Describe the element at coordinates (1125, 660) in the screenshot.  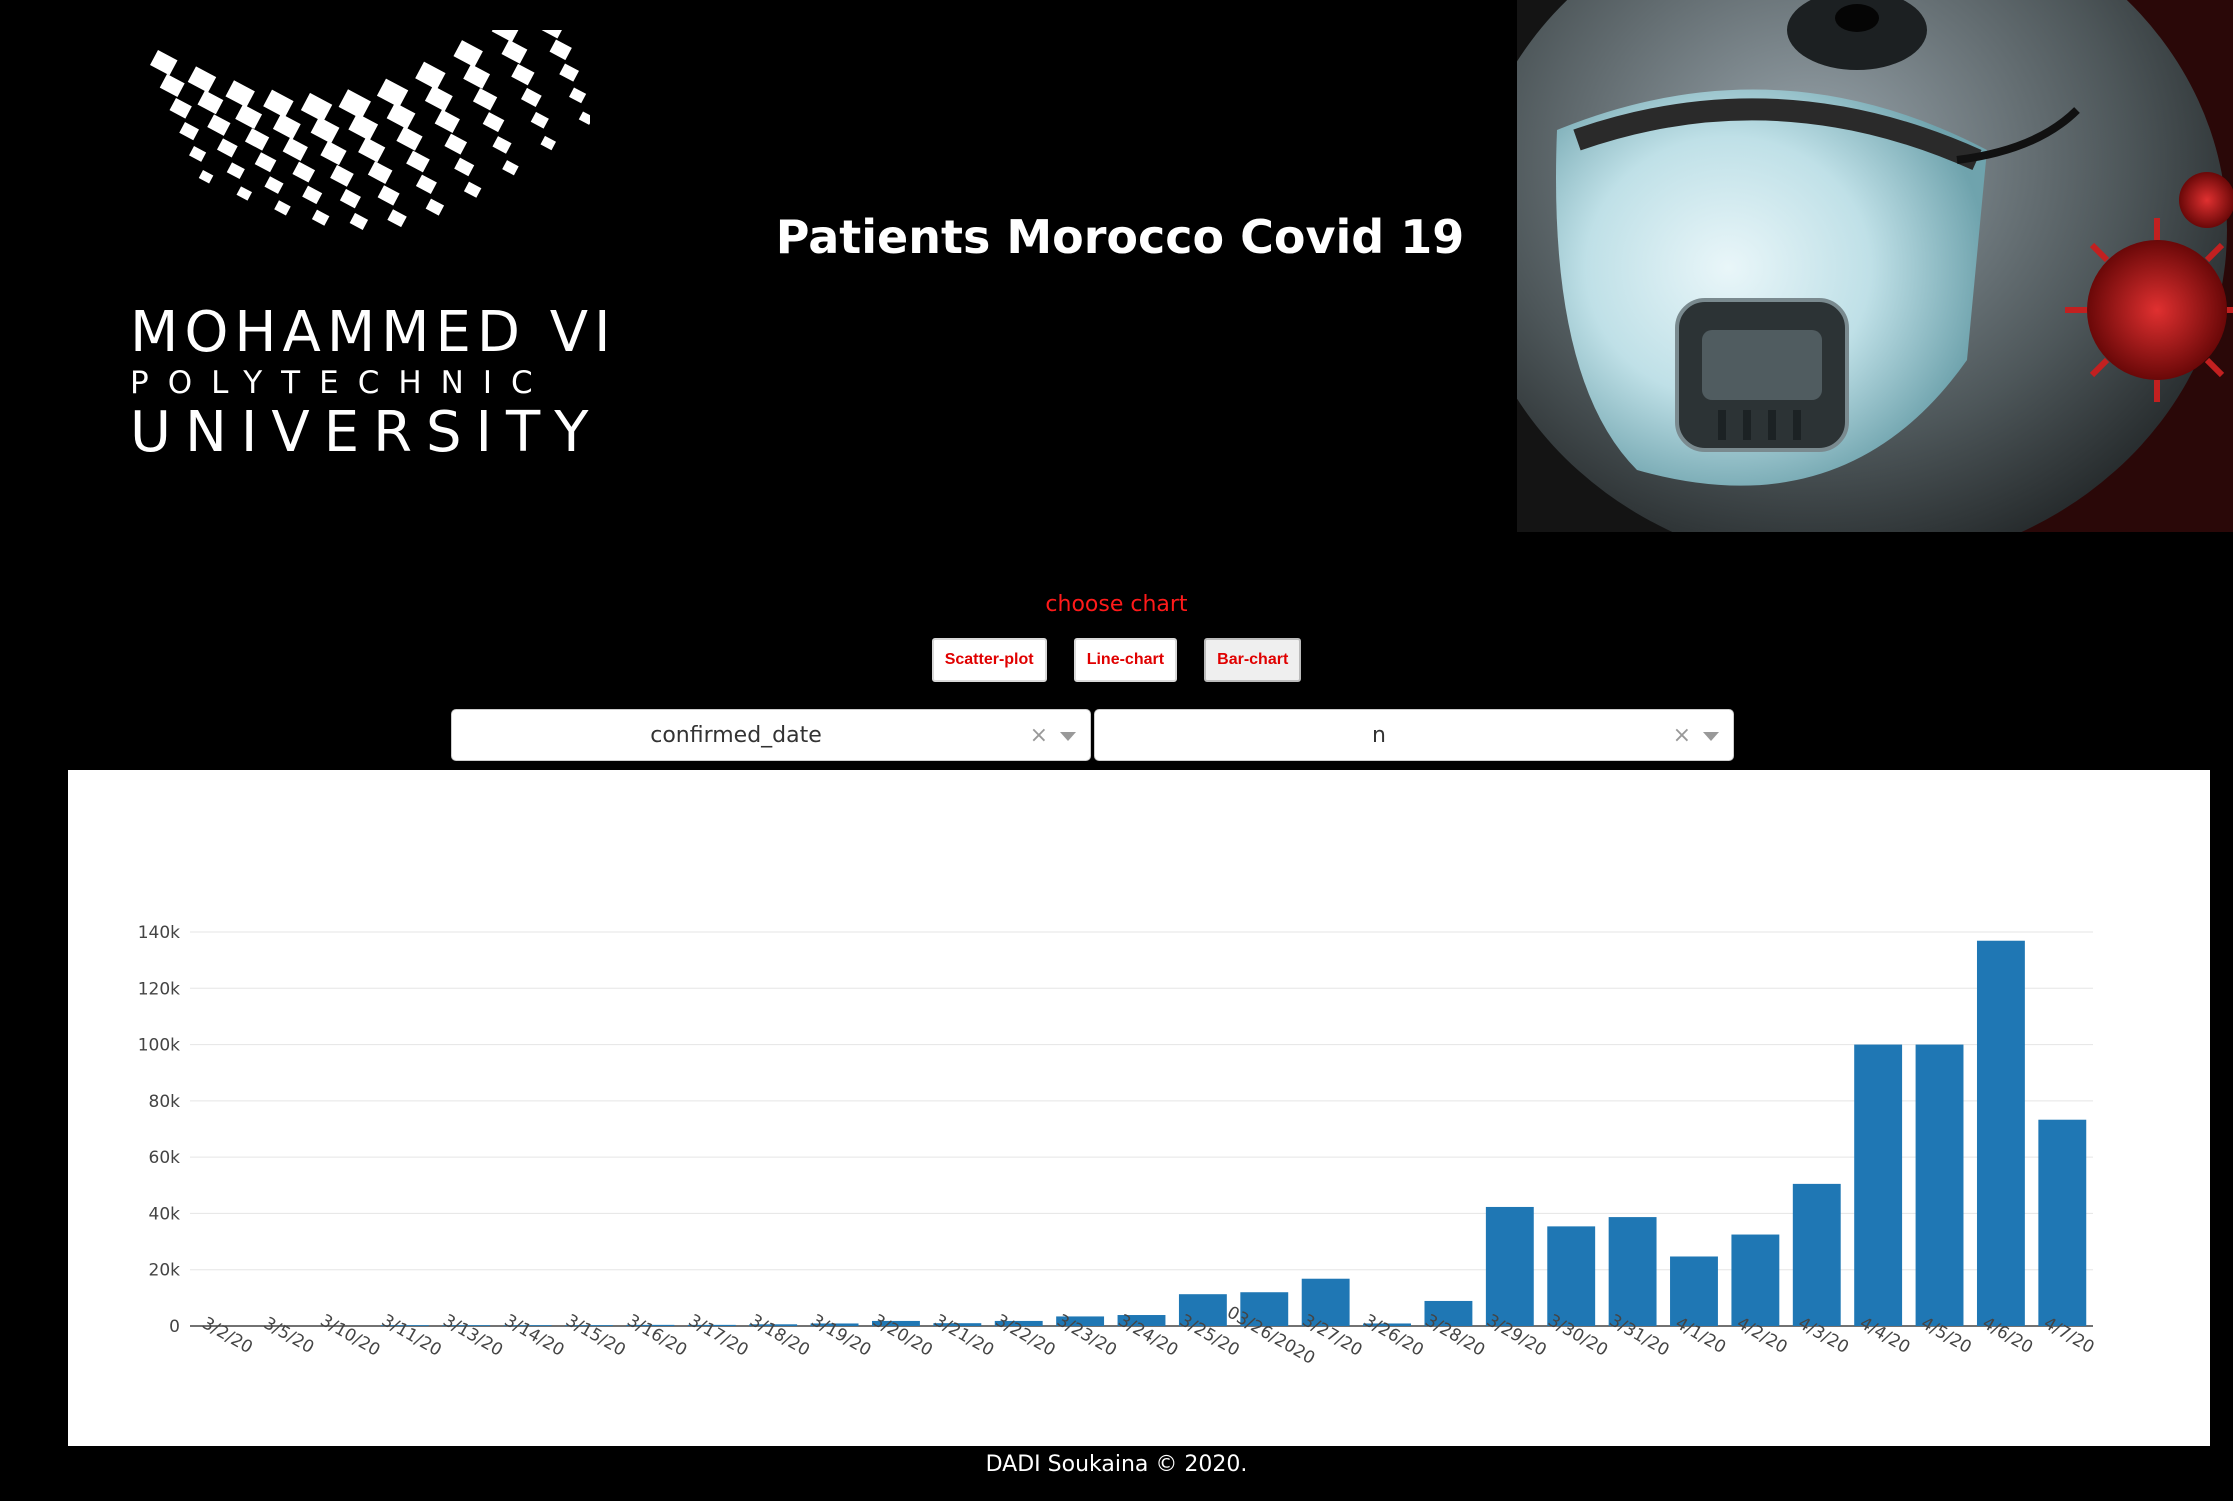
I see `line-chart-button: Line-chart` at that location.